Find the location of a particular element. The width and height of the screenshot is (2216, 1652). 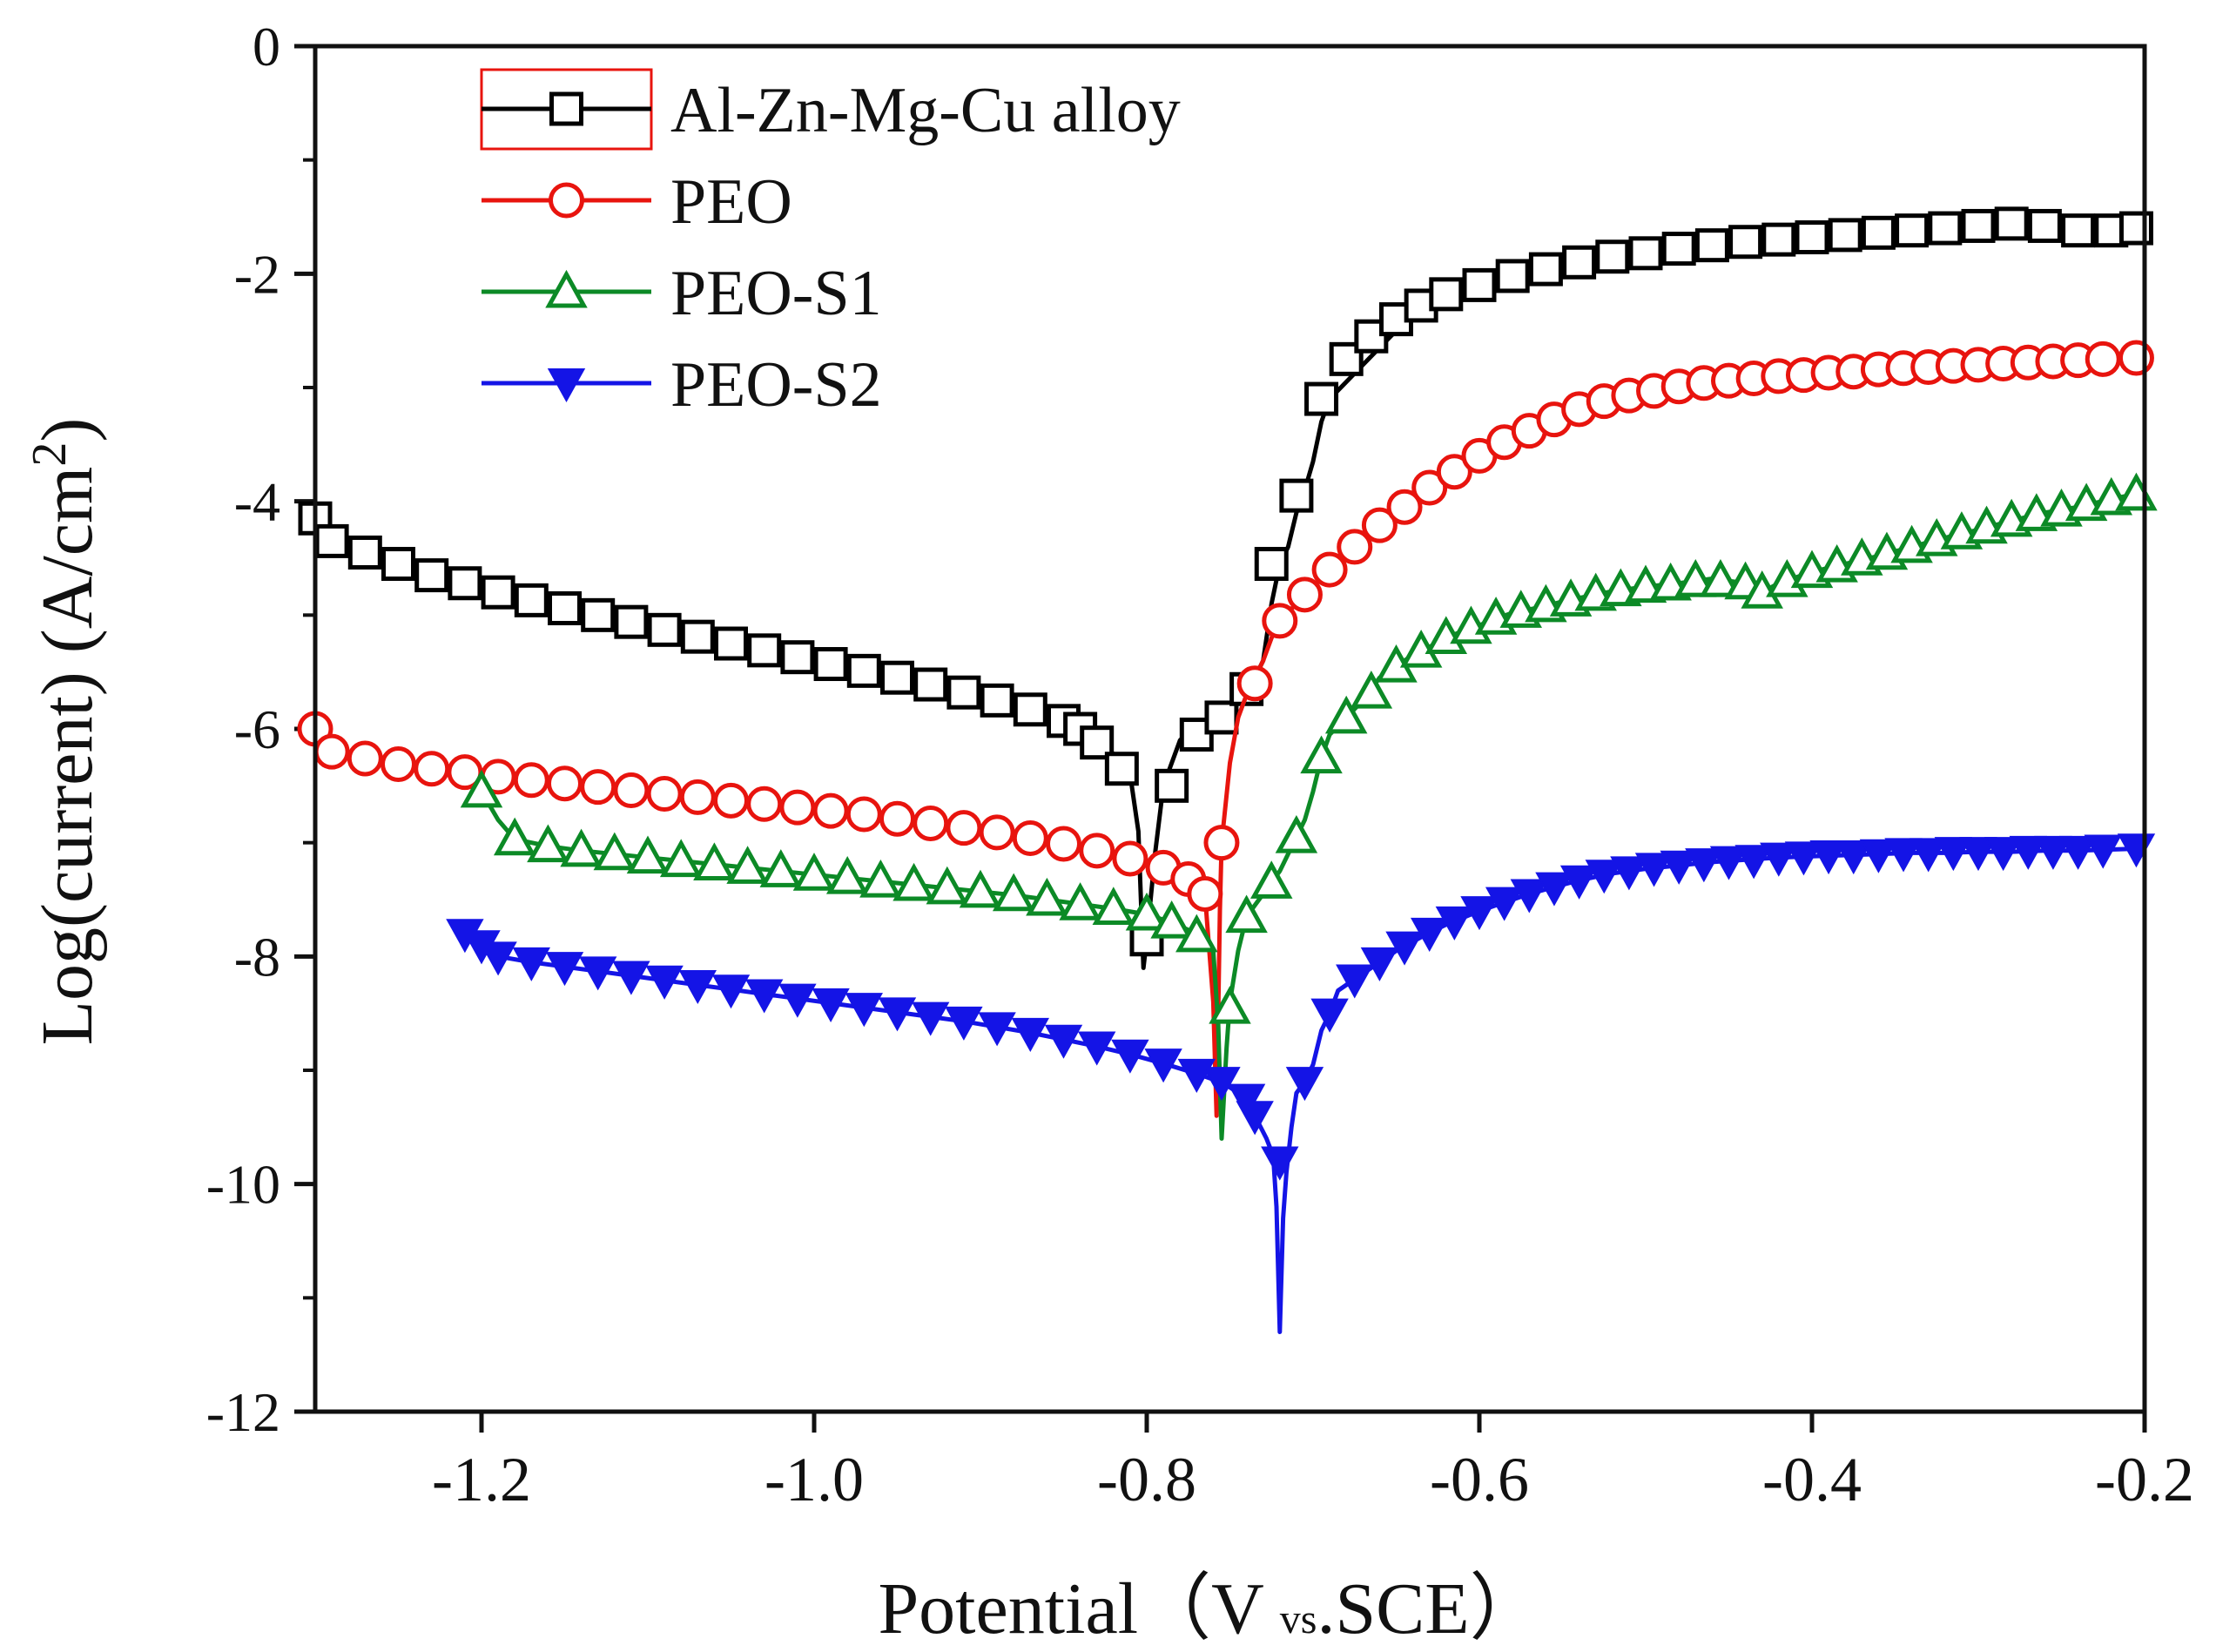

y-axis-title-tail: ) is located at coordinates (67, 430).